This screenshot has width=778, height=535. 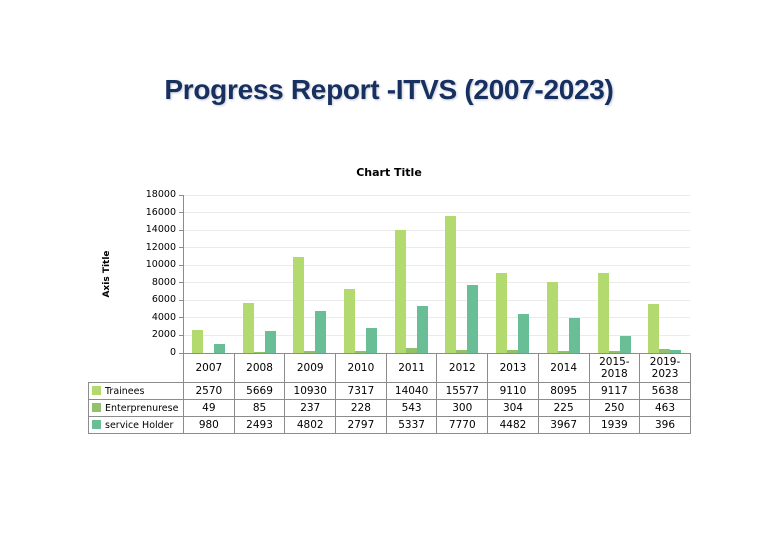 What do you see at coordinates (563, 368) in the screenshot?
I see `x-axis-category-label: 2014` at bounding box center [563, 368].